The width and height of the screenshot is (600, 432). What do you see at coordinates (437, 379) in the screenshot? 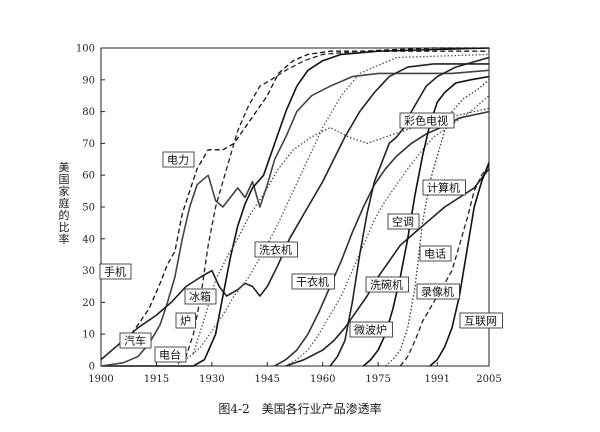
I see `x-tick-label: 1991` at bounding box center [437, 379].